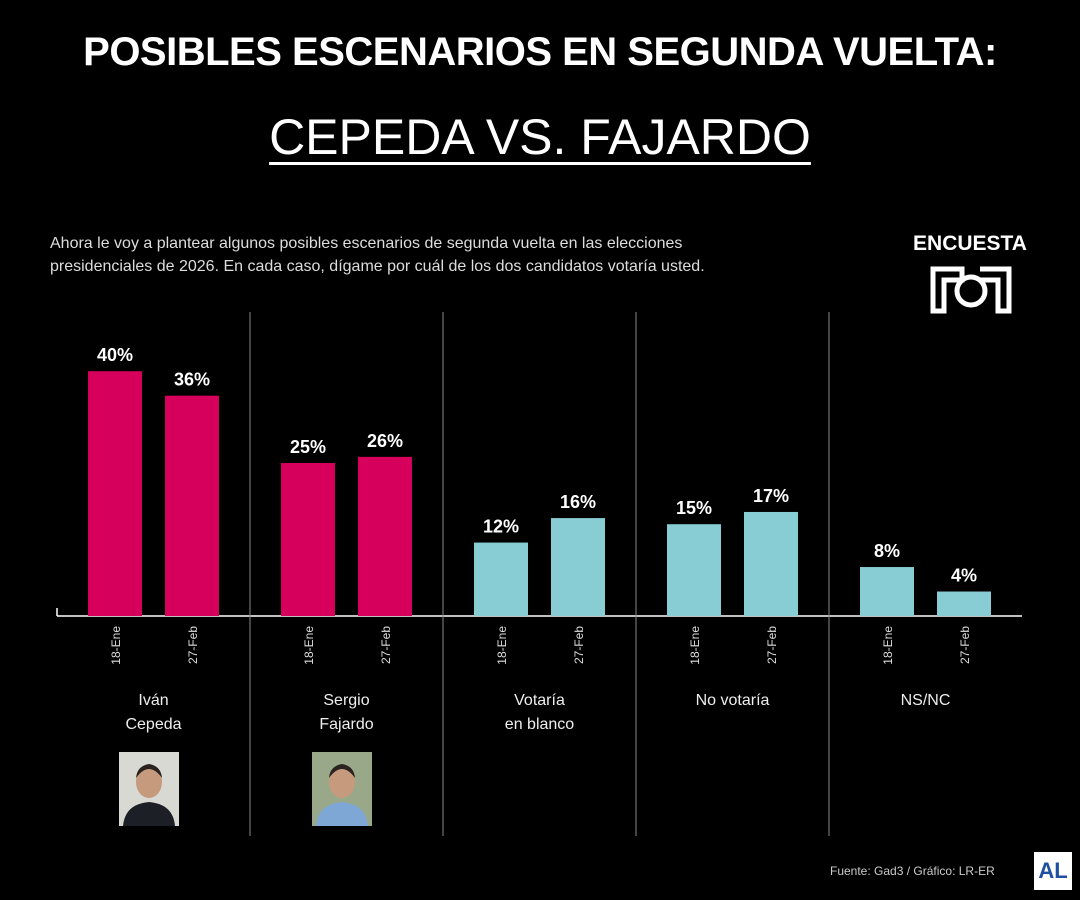 The image size is (1080, 900). What do you see at coordinates (385, 441) in the screenshot?
I see `data-label: 26%` at bounding box center [385, 441].